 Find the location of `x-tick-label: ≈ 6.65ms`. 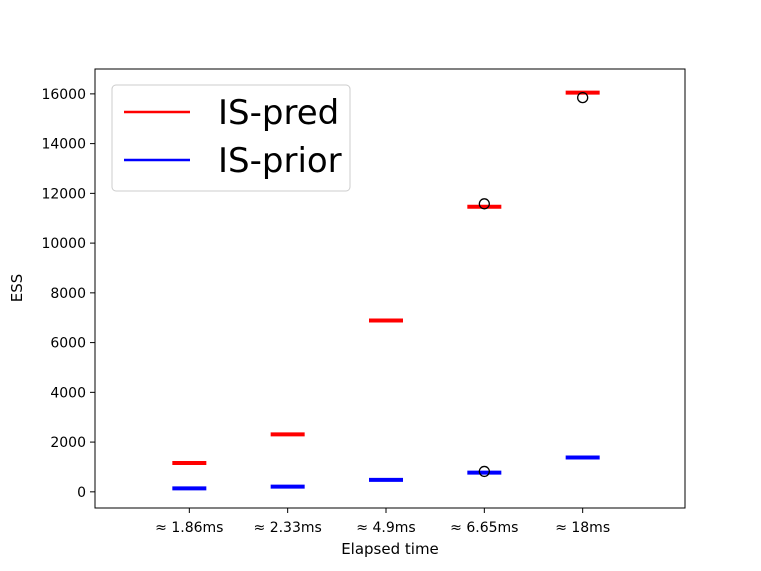

x-tick-label: ≈ 6.65ms is located at coordinates (484, 528).